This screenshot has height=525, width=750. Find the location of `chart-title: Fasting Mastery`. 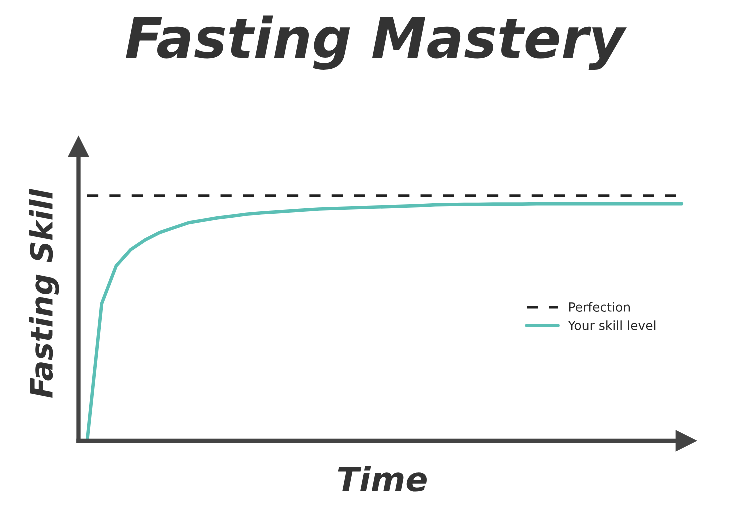

chart-title: Fasting Mastery is located at coordinates (376, 43).